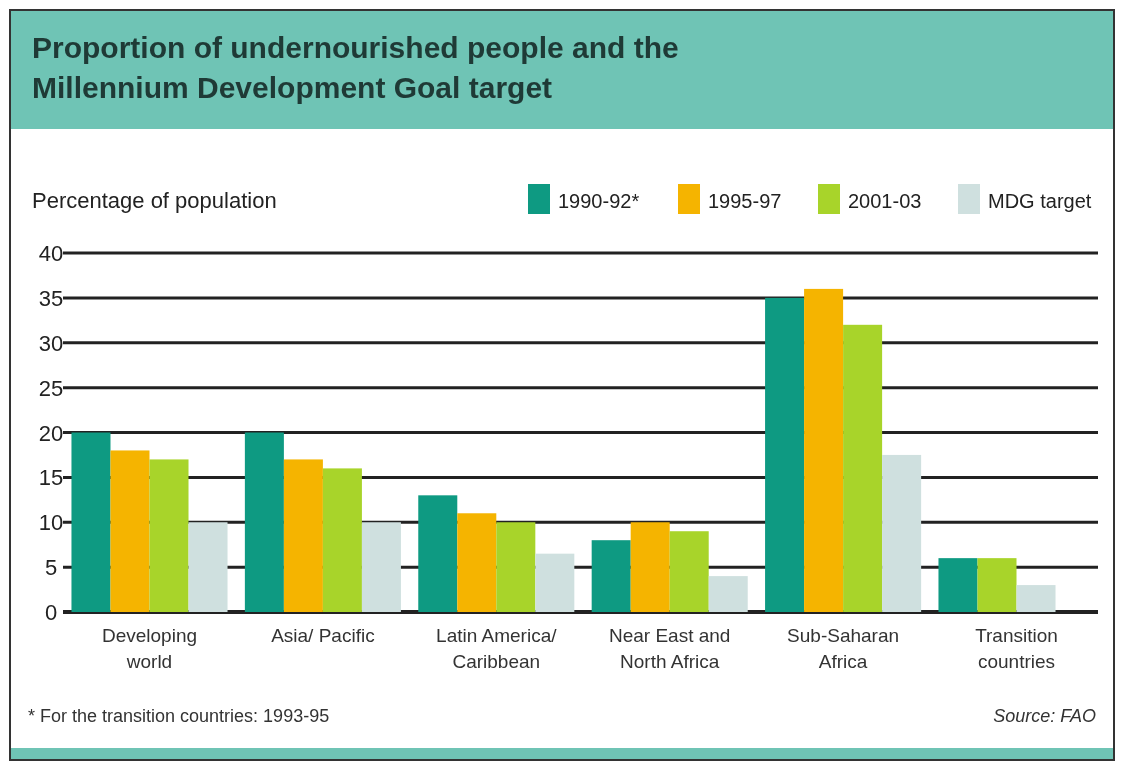  Describe the element at coordinates (497, 648) in the screenshot. I see `x-tick-label: Latin America/ Caribbean` at that location.